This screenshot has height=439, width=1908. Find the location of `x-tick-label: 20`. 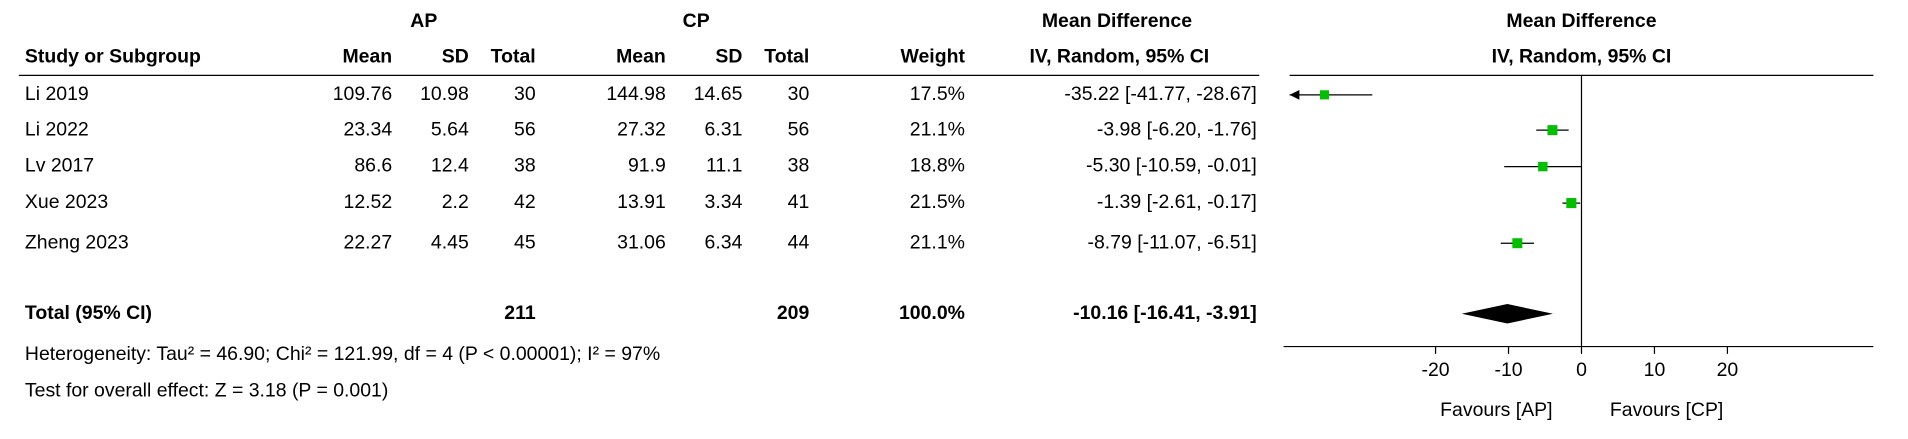

x-tick-label: 20 is located at coordinates (1728, 370).